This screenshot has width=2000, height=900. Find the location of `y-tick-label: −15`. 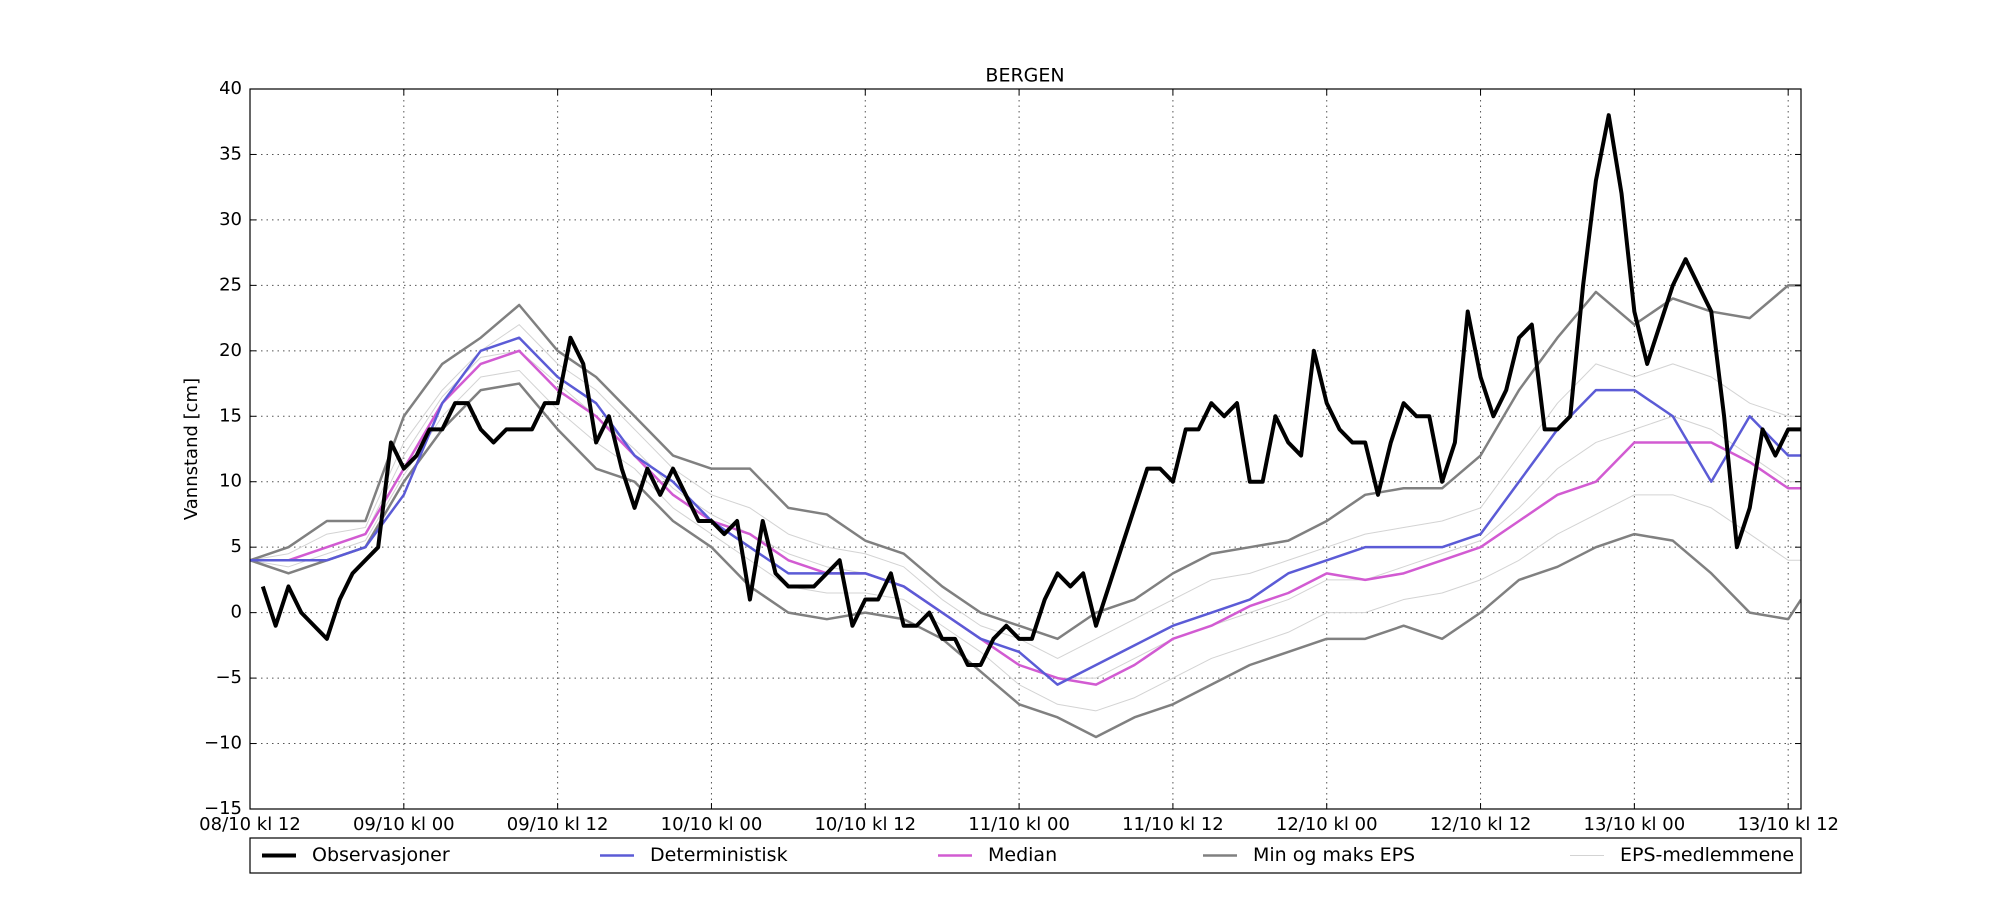

y-tick-label: −15 is located at coordinates (223, 808).